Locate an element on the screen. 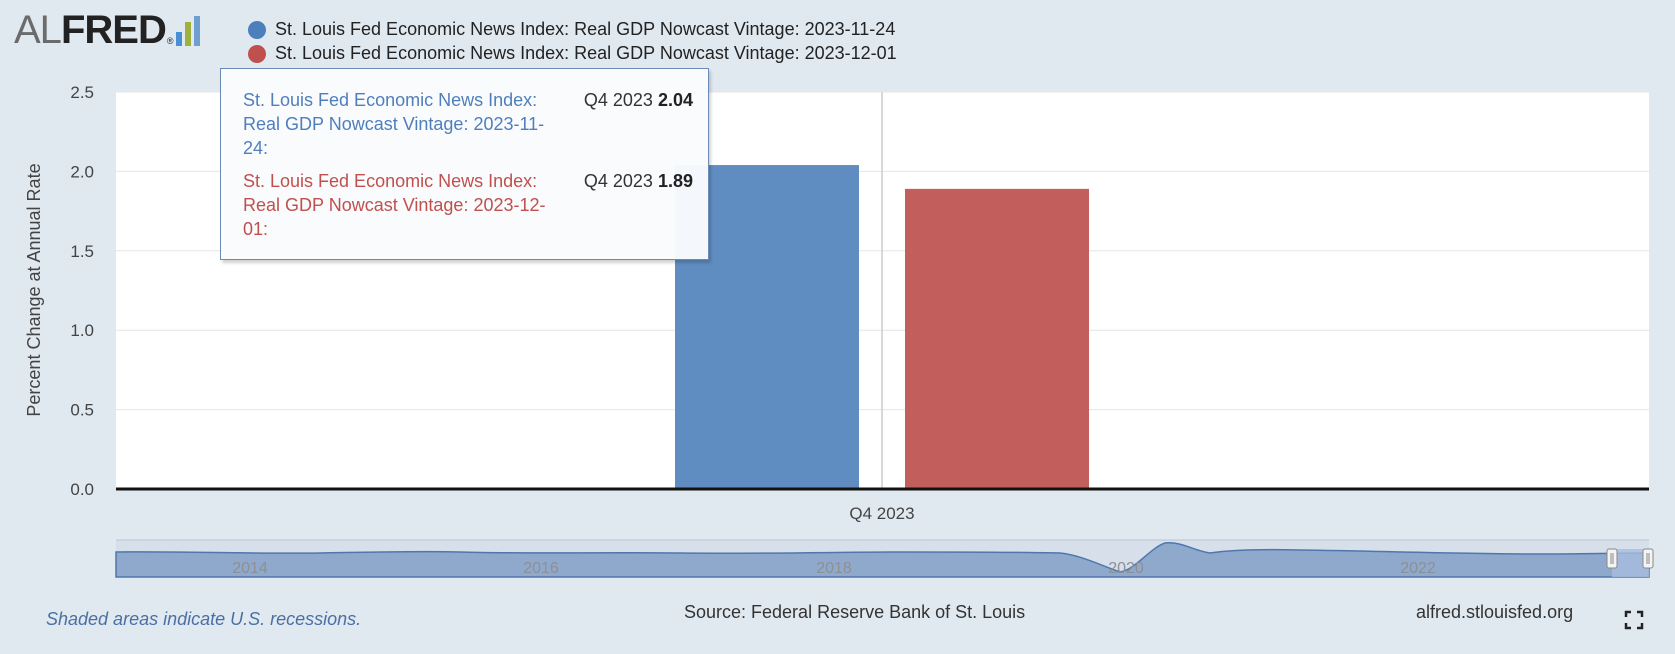 Image resolution: width=1675 pixels, height=654 pixels. logo-bars-icon is located at coordinates (188, 31).